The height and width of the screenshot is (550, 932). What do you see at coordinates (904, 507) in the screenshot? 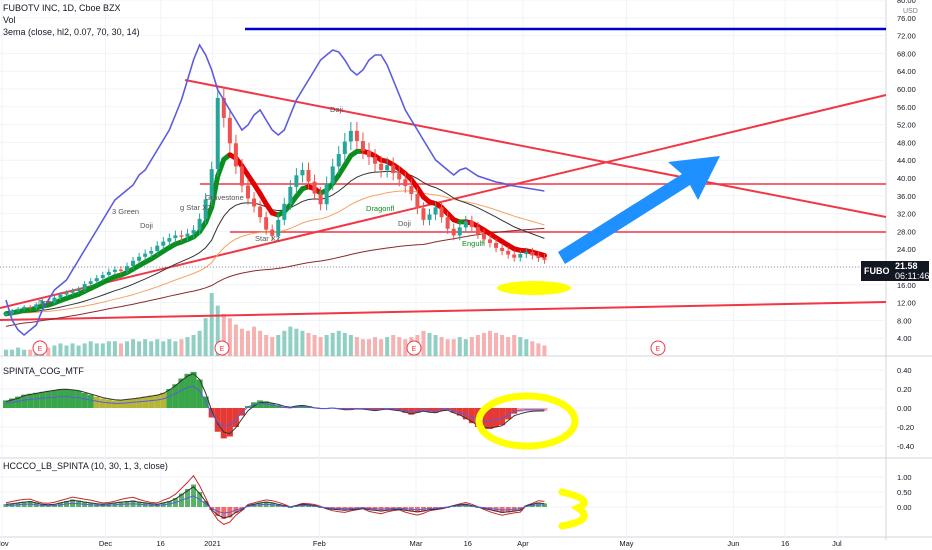
I see `hc-tick-label: 0.00` at bounding box center [904, 507].